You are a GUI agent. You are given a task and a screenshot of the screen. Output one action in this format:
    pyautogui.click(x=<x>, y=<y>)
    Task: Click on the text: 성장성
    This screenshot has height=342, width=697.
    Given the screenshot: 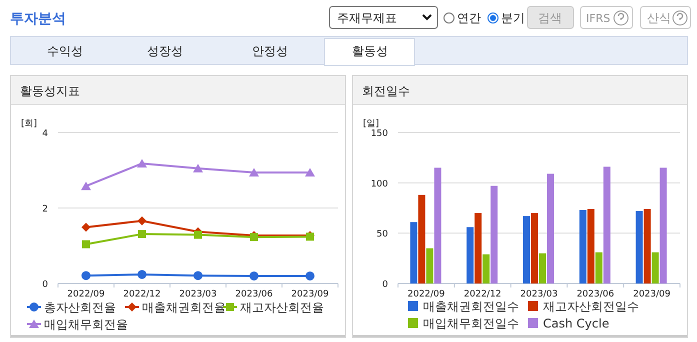 What is the action you would take?
    pyautogui.click(x=165, y=51)
    